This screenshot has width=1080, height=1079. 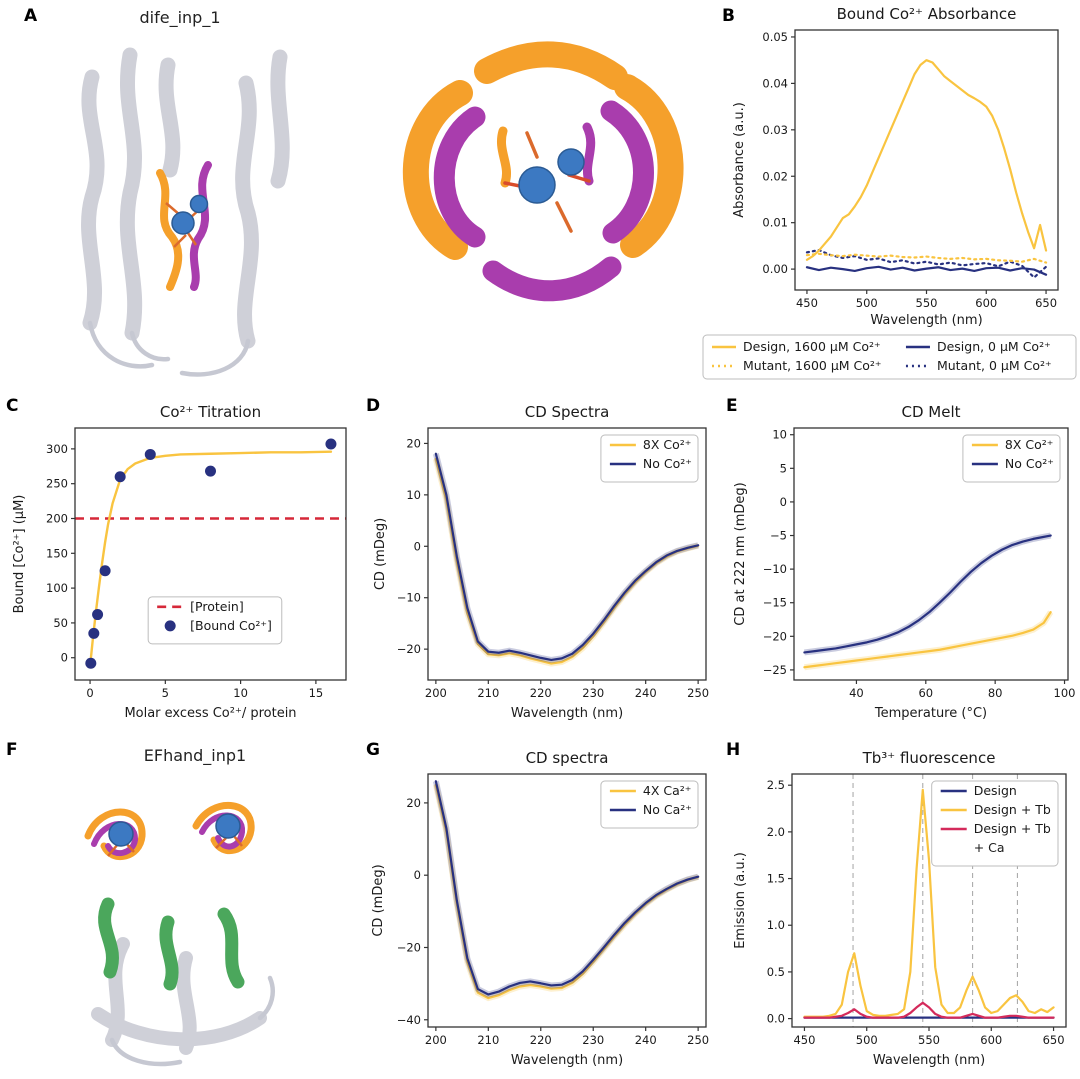 I want to click on svg-text: 0.01, so click(x=775, y=223).